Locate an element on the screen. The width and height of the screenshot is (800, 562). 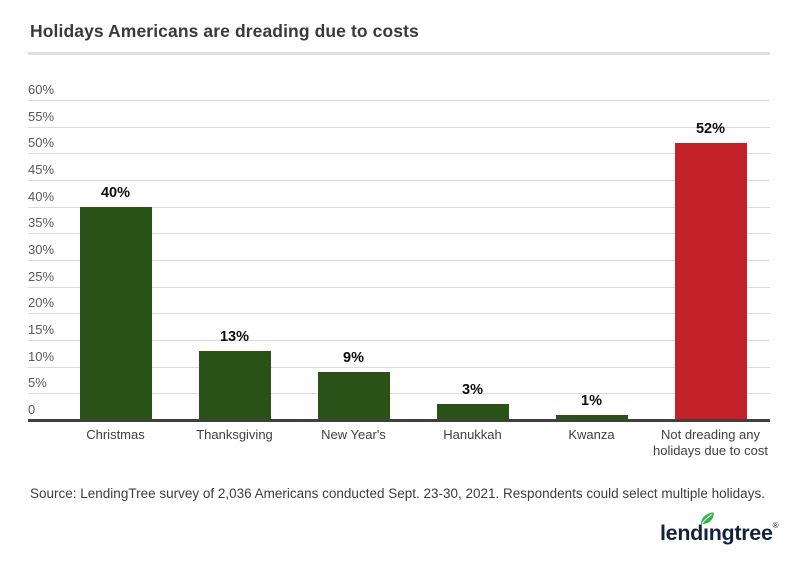
x-axis-label-thanksgiving: Thanksgiving is located at coordinates (234, 434).